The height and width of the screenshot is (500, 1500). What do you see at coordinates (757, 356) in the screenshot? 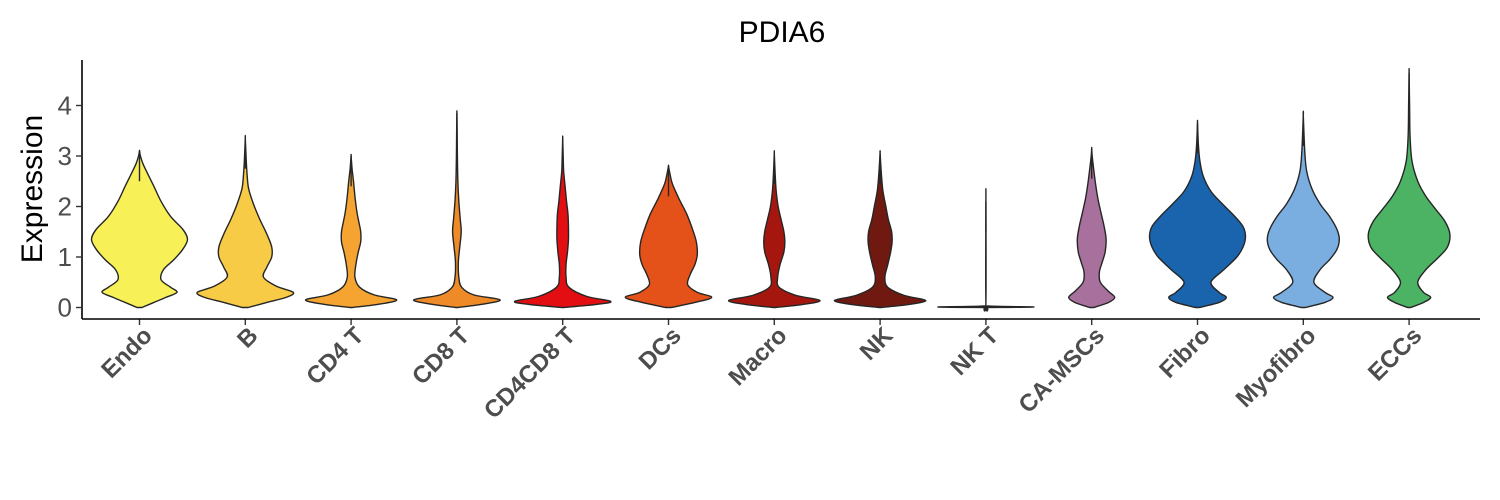
I see `x-tick-label: Macro` at bounding box center [757, 356].